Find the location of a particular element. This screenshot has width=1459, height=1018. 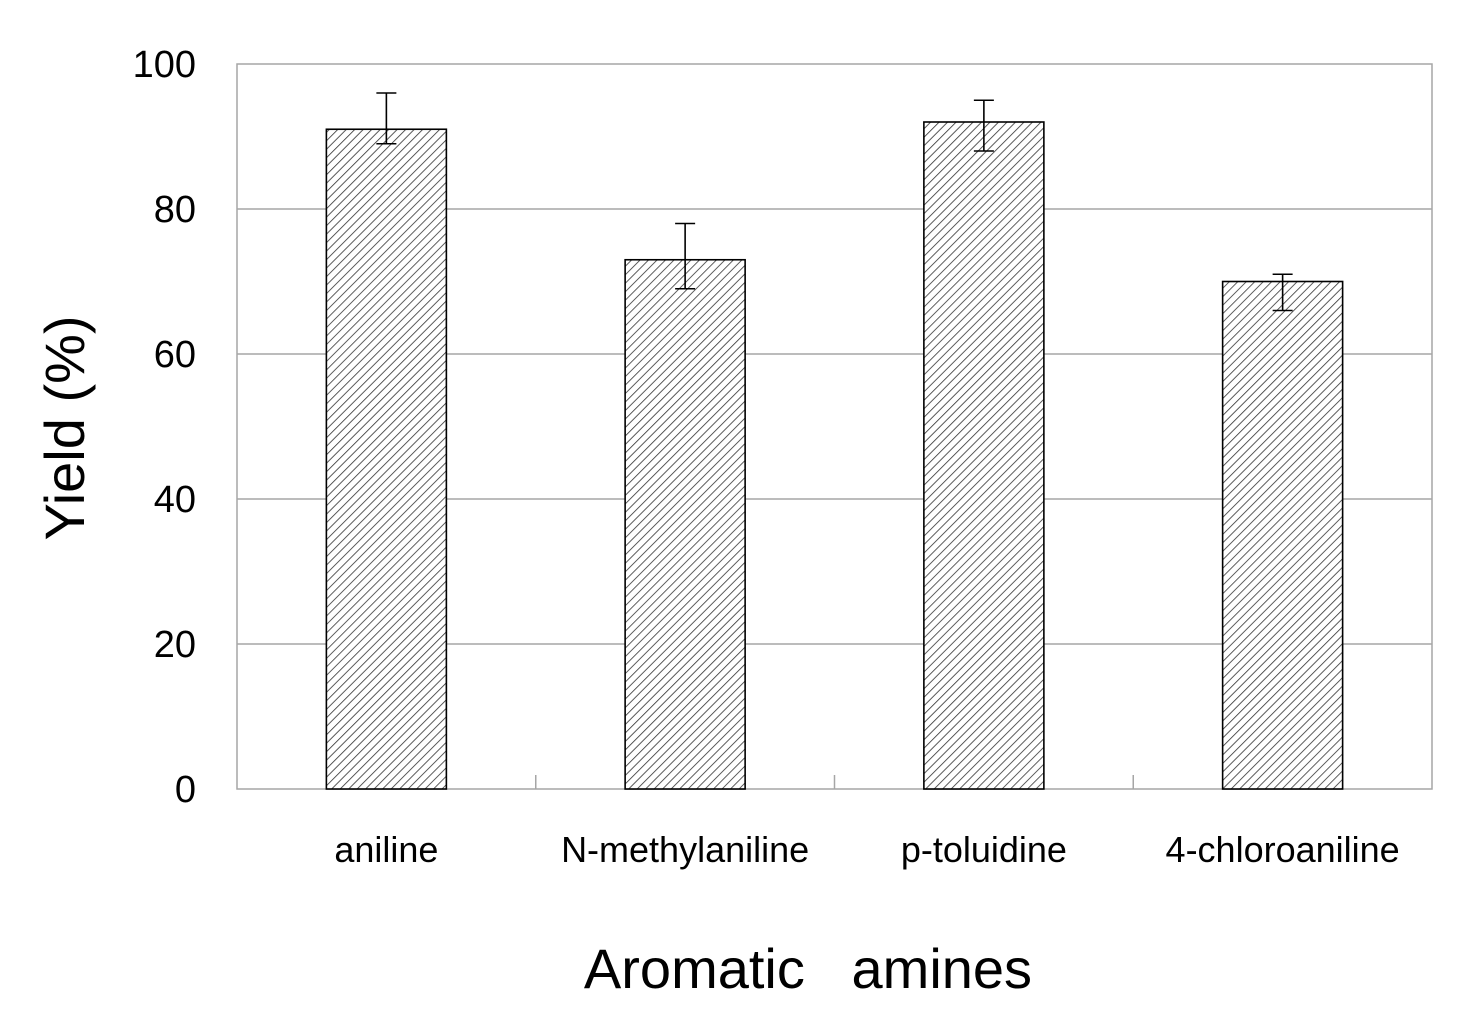

y-tick-label: 20 is located at coordinates (175, 645).